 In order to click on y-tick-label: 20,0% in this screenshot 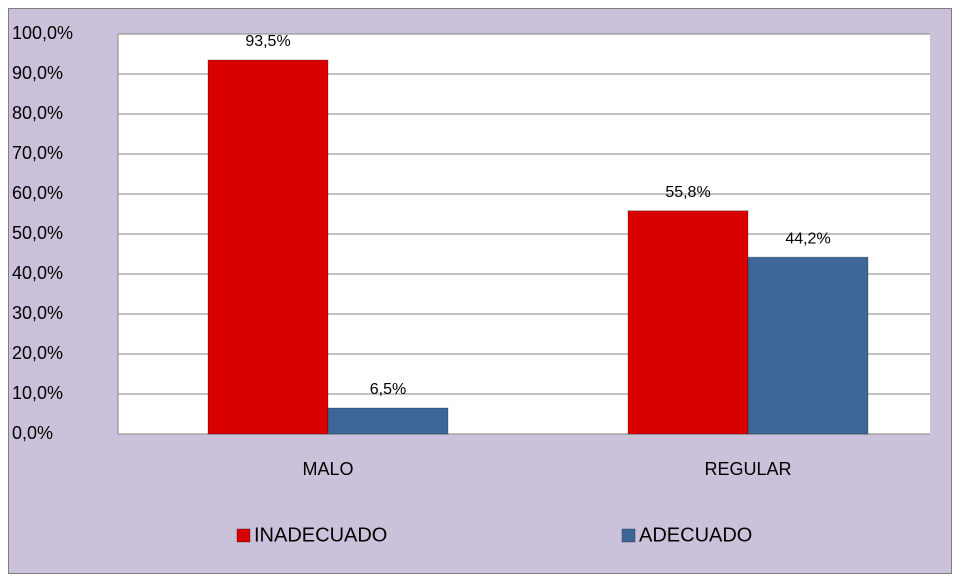, I will do `click(37, 353)`.